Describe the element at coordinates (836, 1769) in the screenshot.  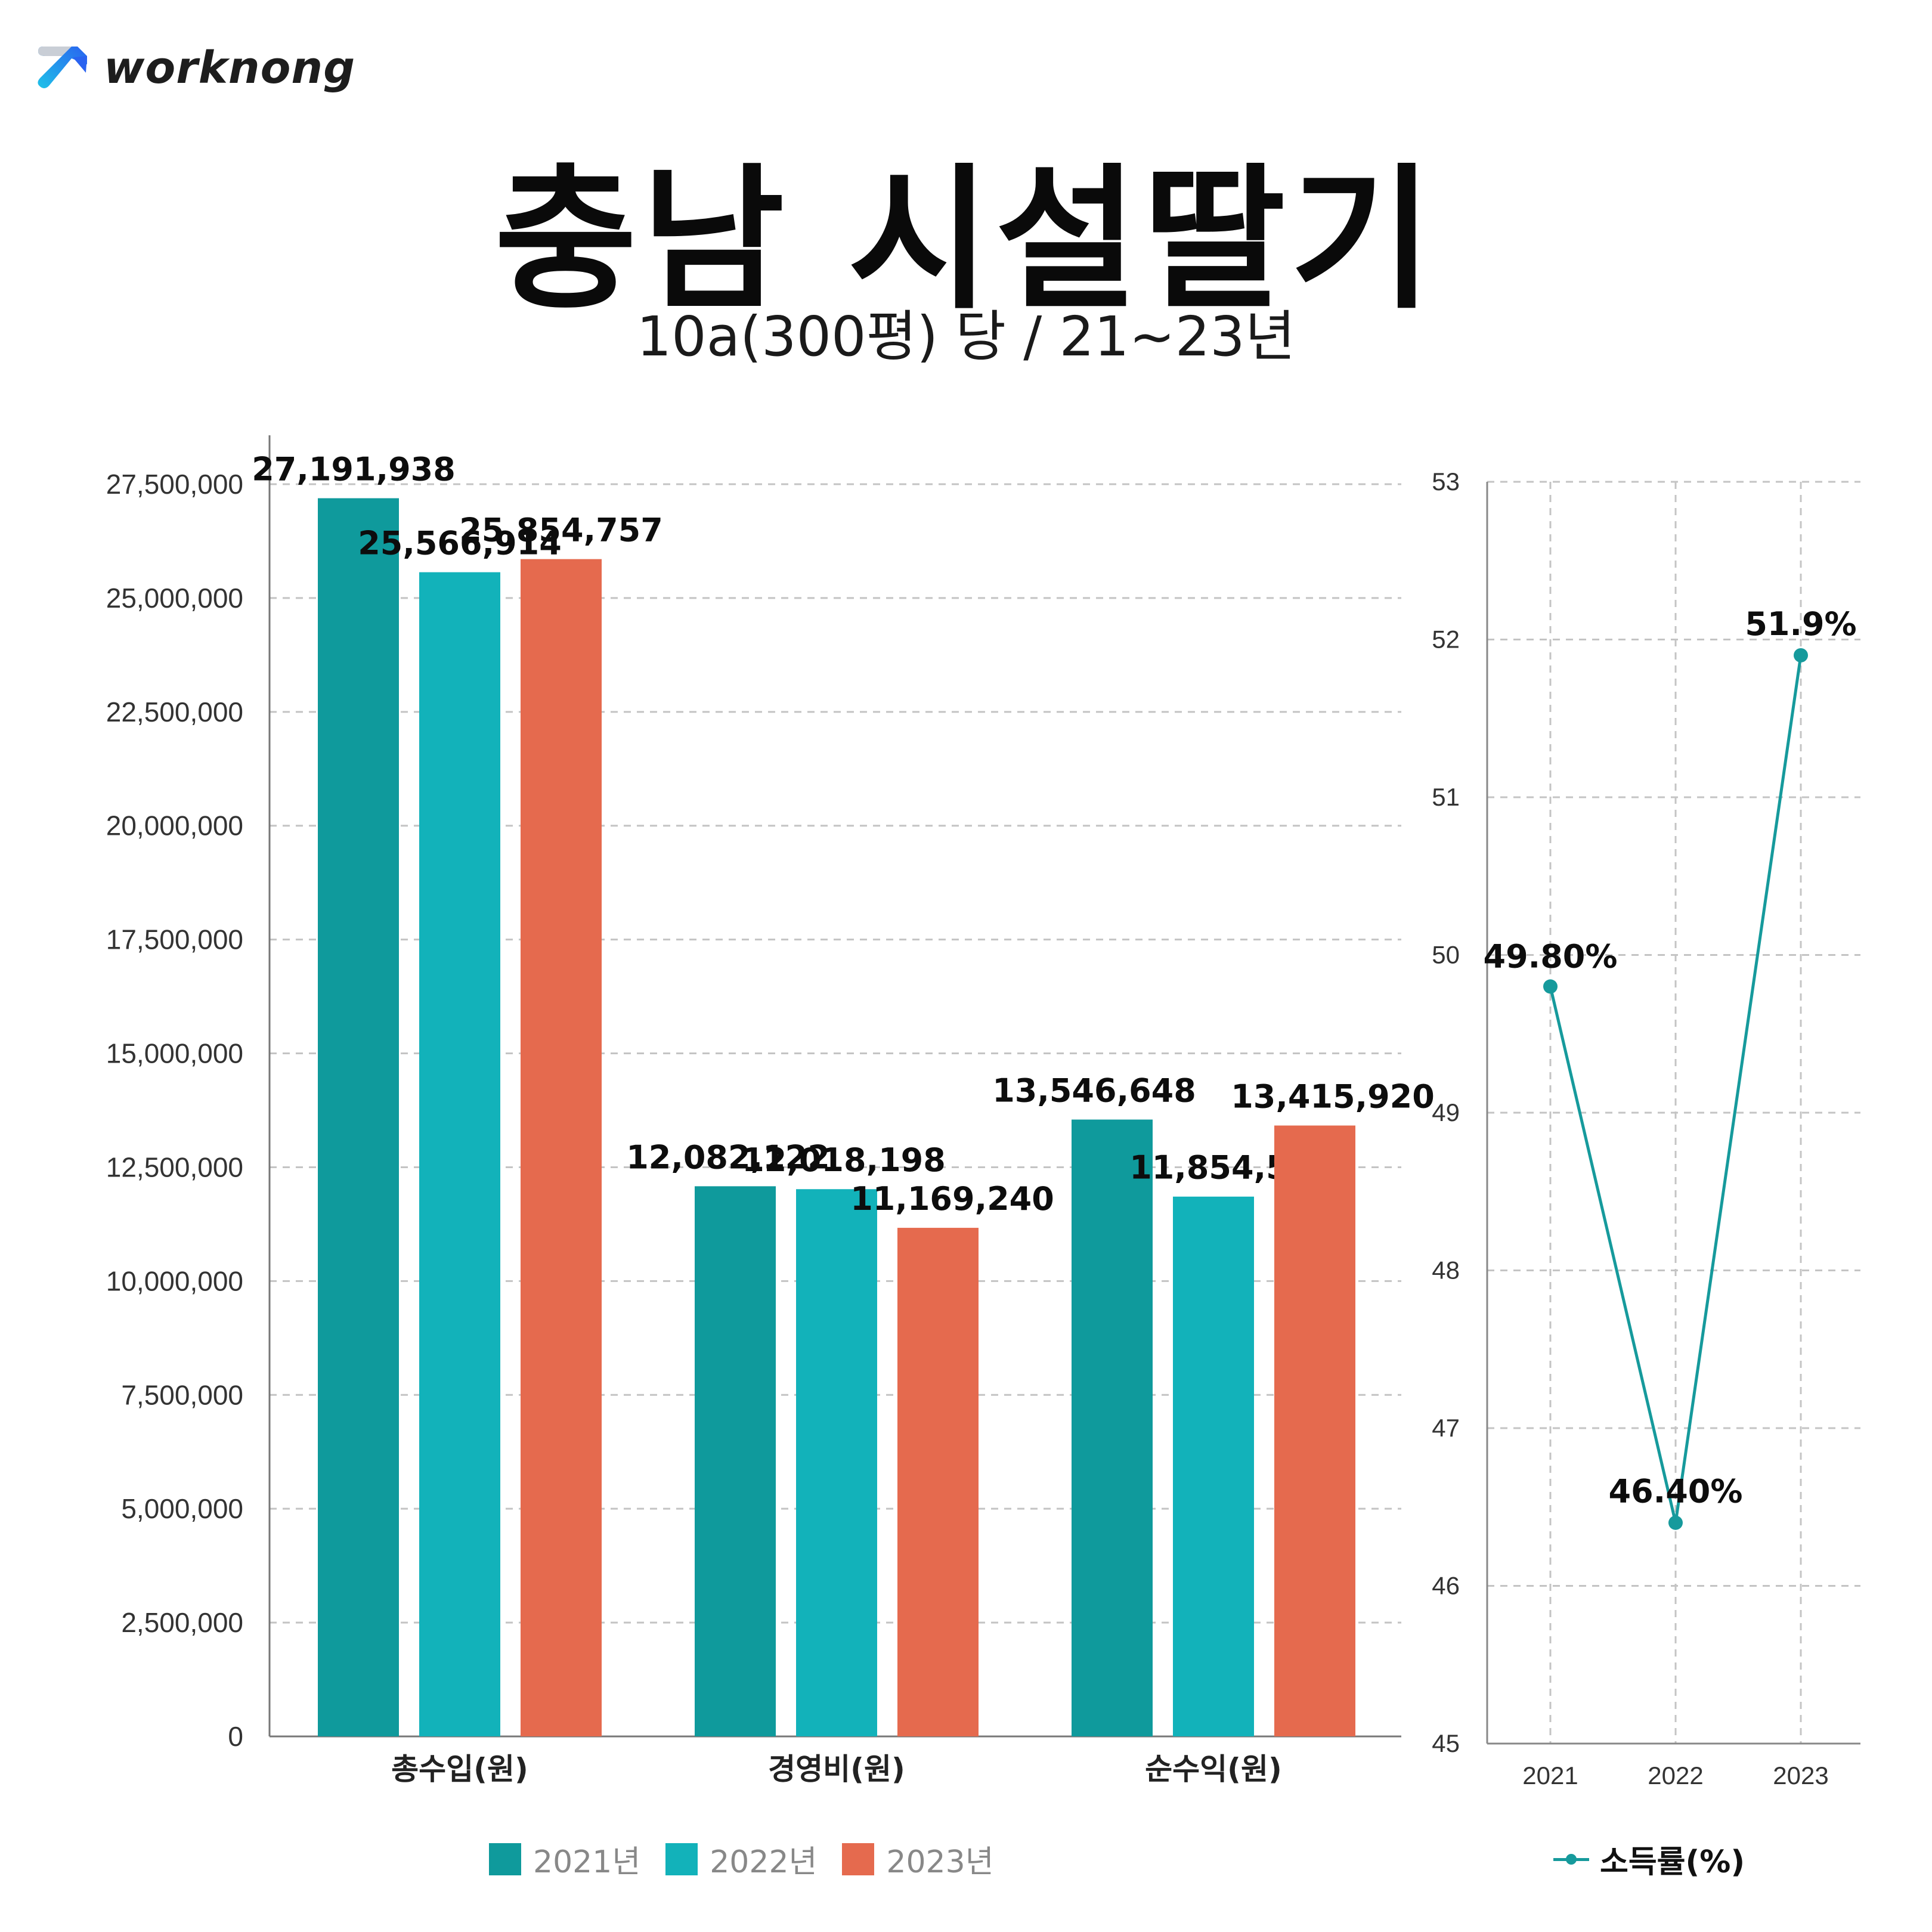
I see `bar-category-label: 경영비(원)` at that location.